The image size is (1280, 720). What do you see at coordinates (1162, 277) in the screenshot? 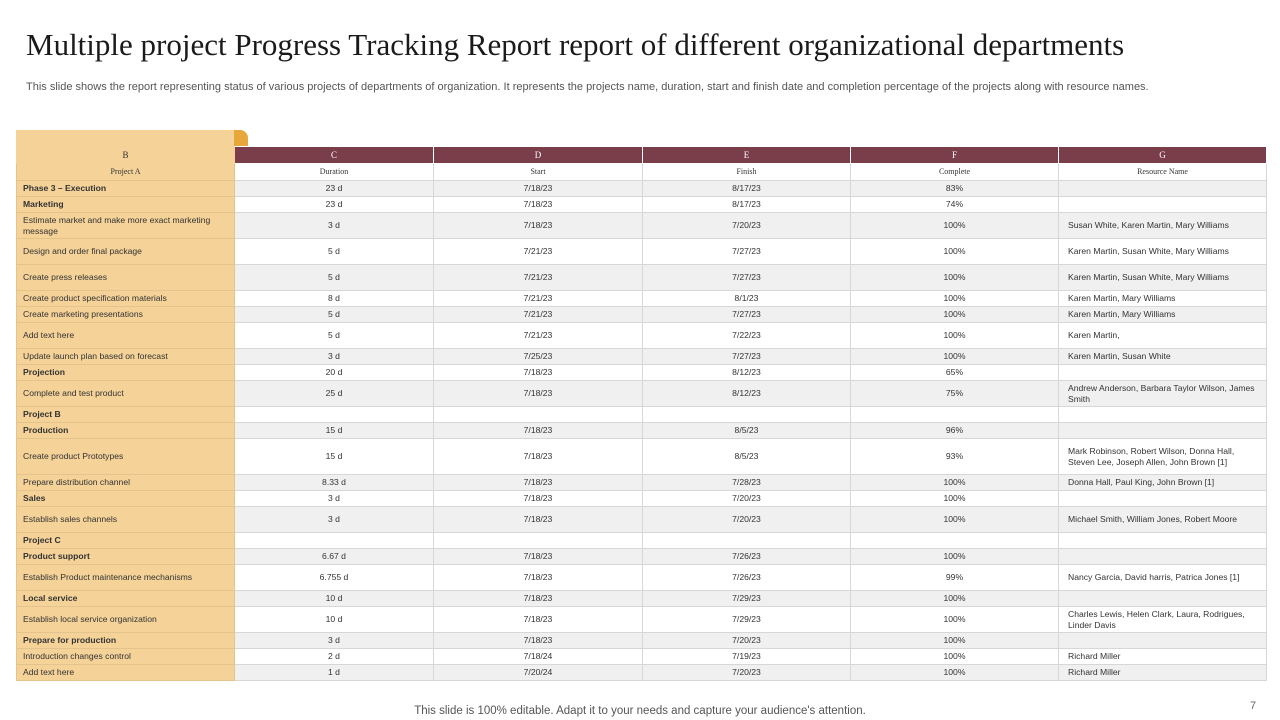
I see `row-resources-cell: Karen Martin, Susan White, Mary Williams` at bounding box center [1162, 277].